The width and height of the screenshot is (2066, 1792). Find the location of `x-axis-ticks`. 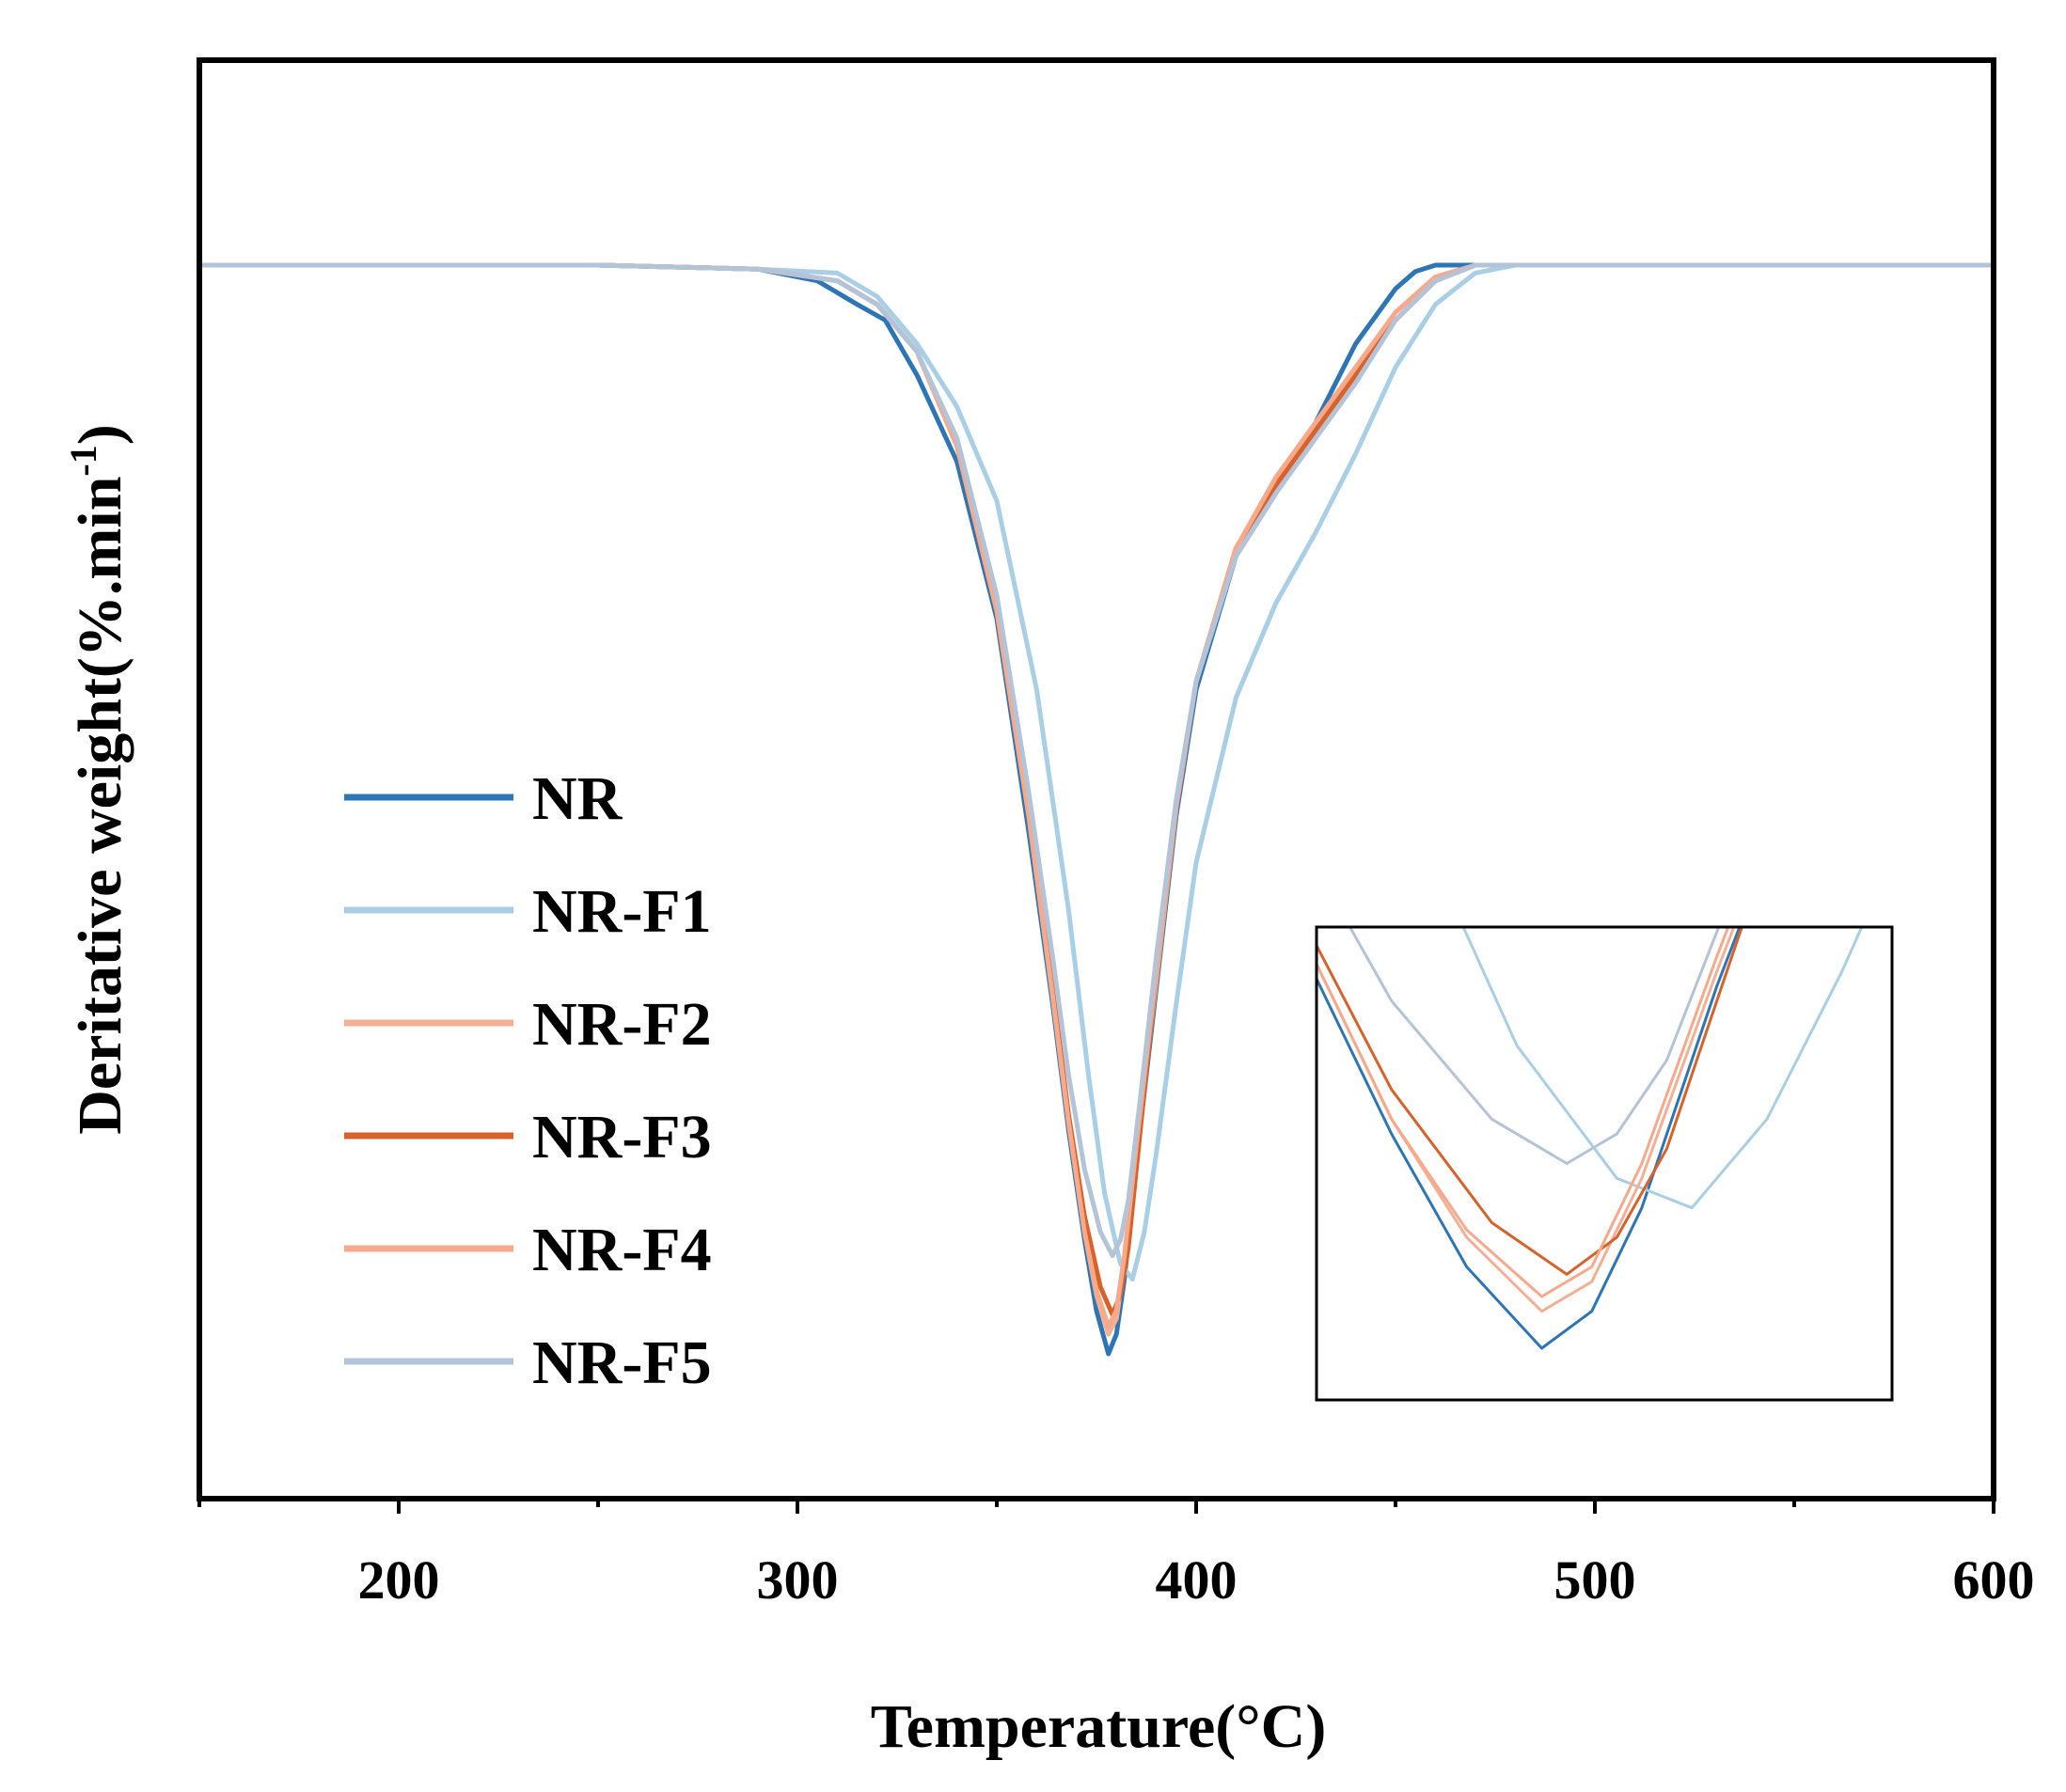

x-axis-ticks is located at coordinates (1096, 1506).